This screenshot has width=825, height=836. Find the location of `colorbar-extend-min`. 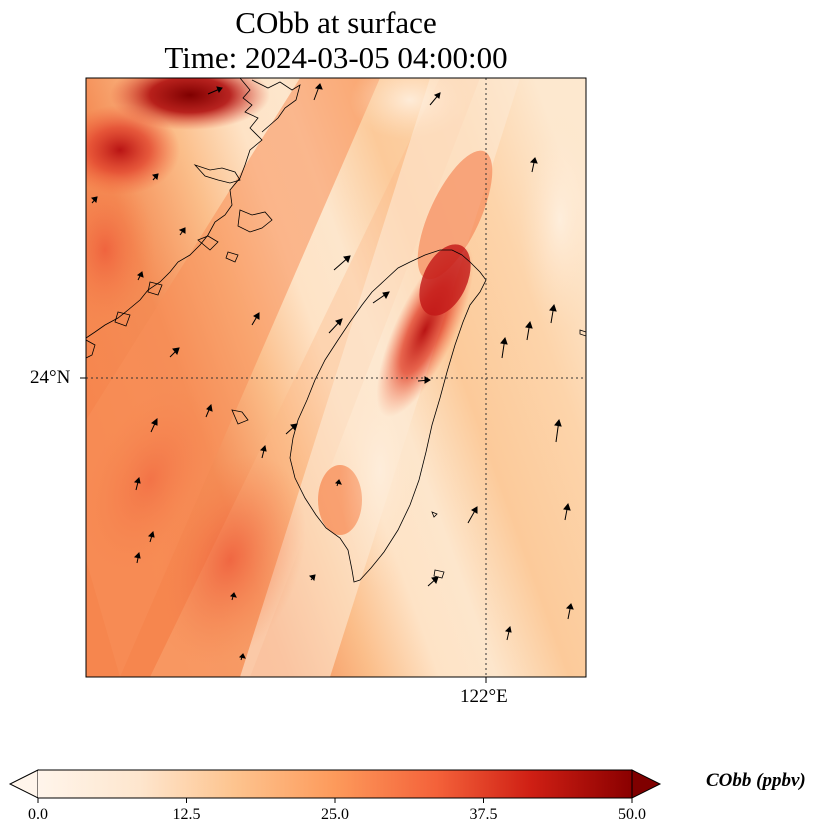

colorbar-extend-min is located at coordinates (23, 784).